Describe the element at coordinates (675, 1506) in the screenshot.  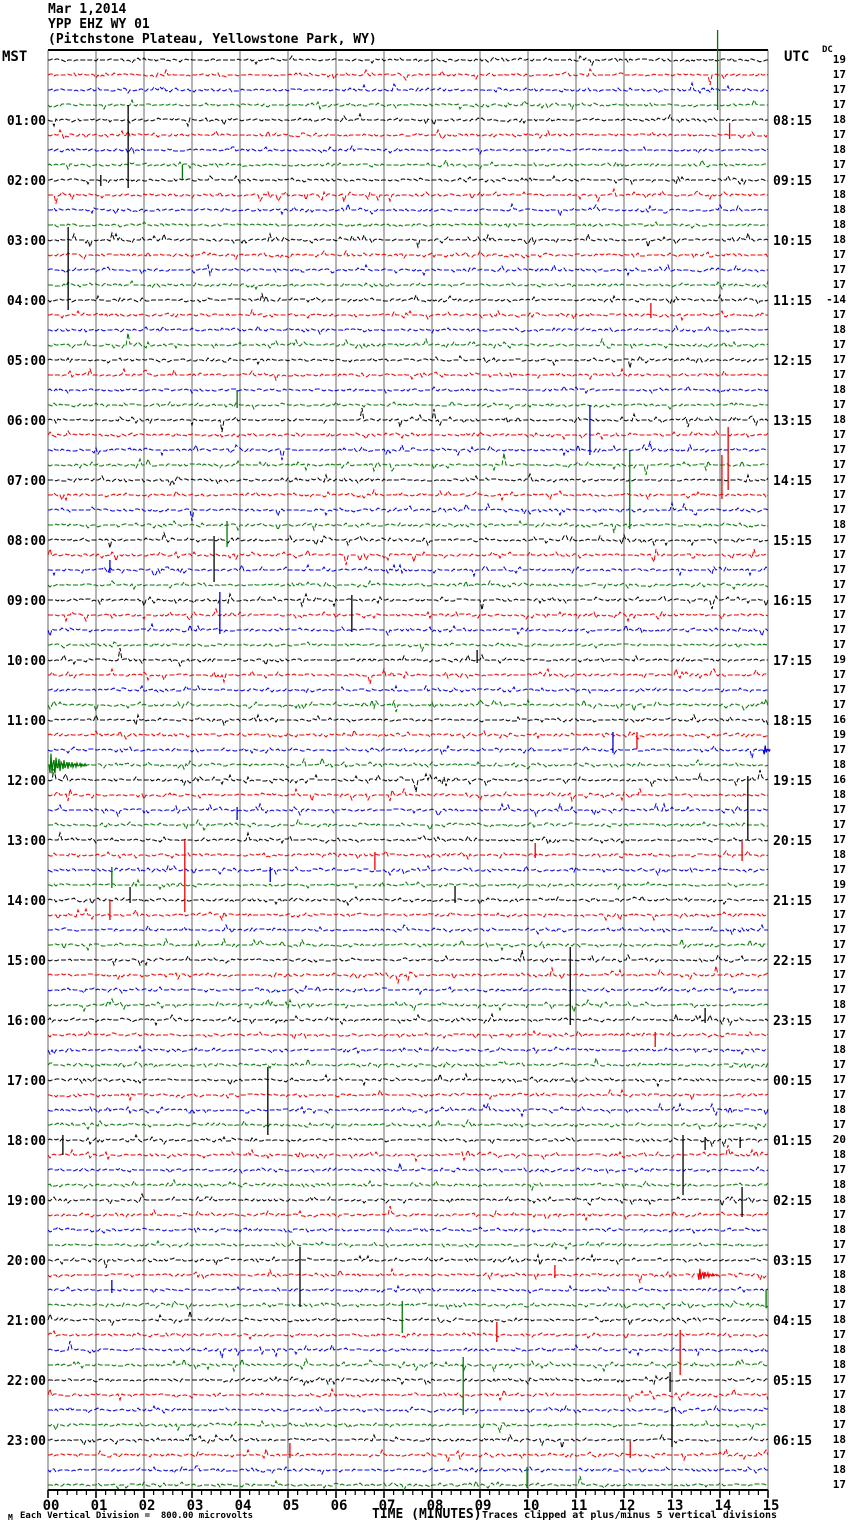
I see `x-tick-label: 13` at that location.